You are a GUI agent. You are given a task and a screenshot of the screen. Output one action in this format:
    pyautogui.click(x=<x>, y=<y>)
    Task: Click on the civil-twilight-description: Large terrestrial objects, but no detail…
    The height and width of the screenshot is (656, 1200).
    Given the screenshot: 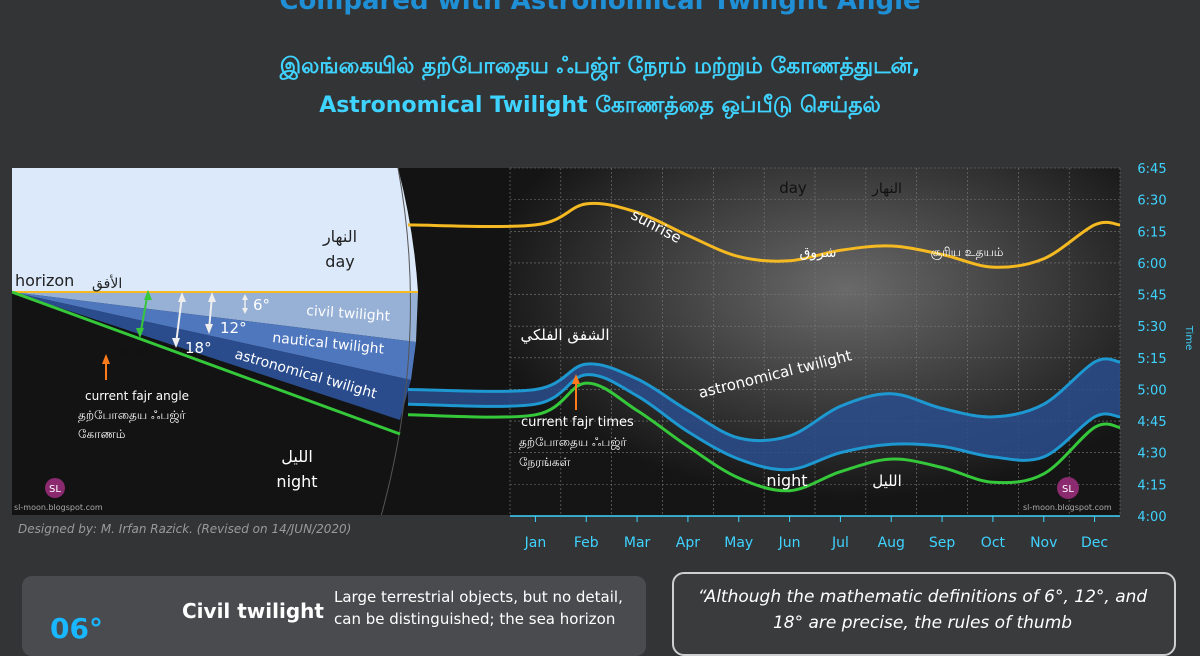 What is the action you would take?
    pyautogui.click(x=478, y=608)
    